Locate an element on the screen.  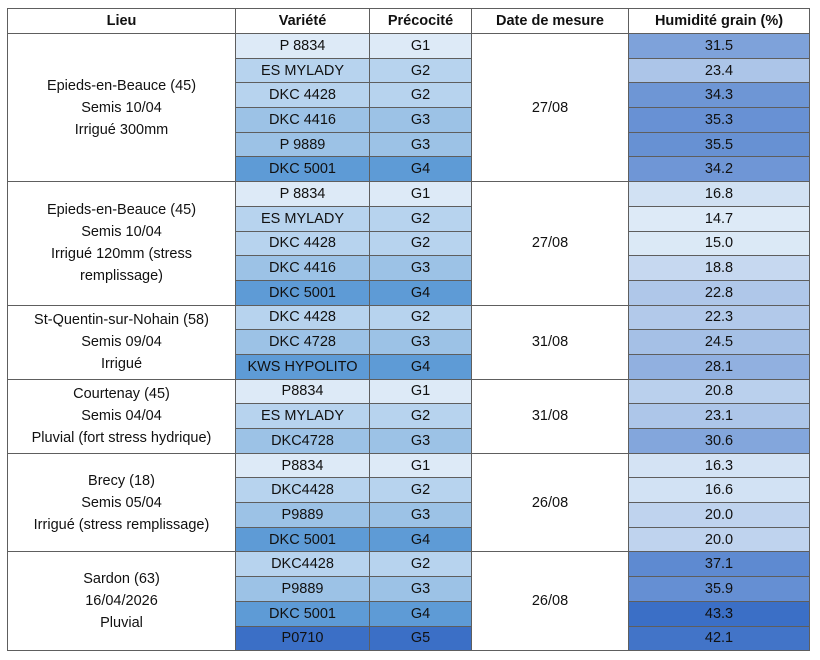
humidite-cell: 35.3 is located at coordinates (719, 120).